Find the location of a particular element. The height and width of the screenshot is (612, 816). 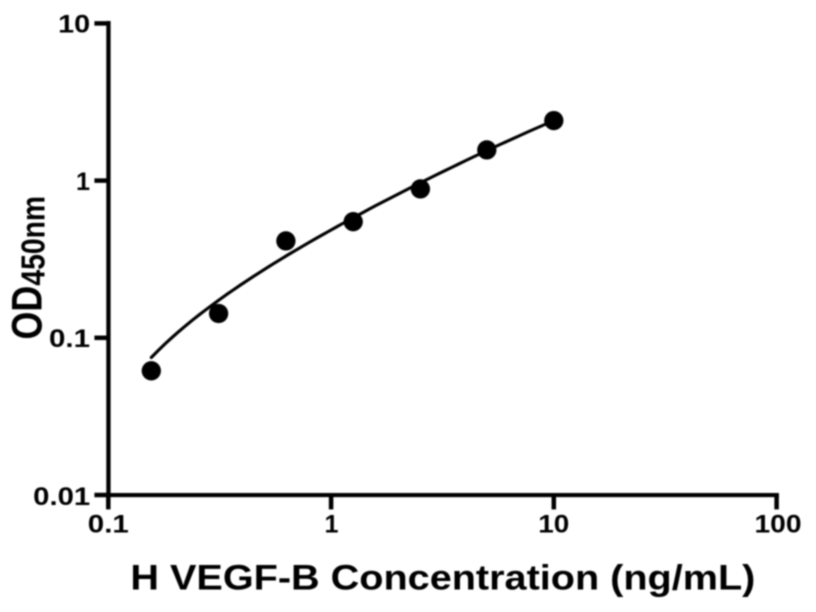

svg-text: 100 is located at coordinates (778, 525).